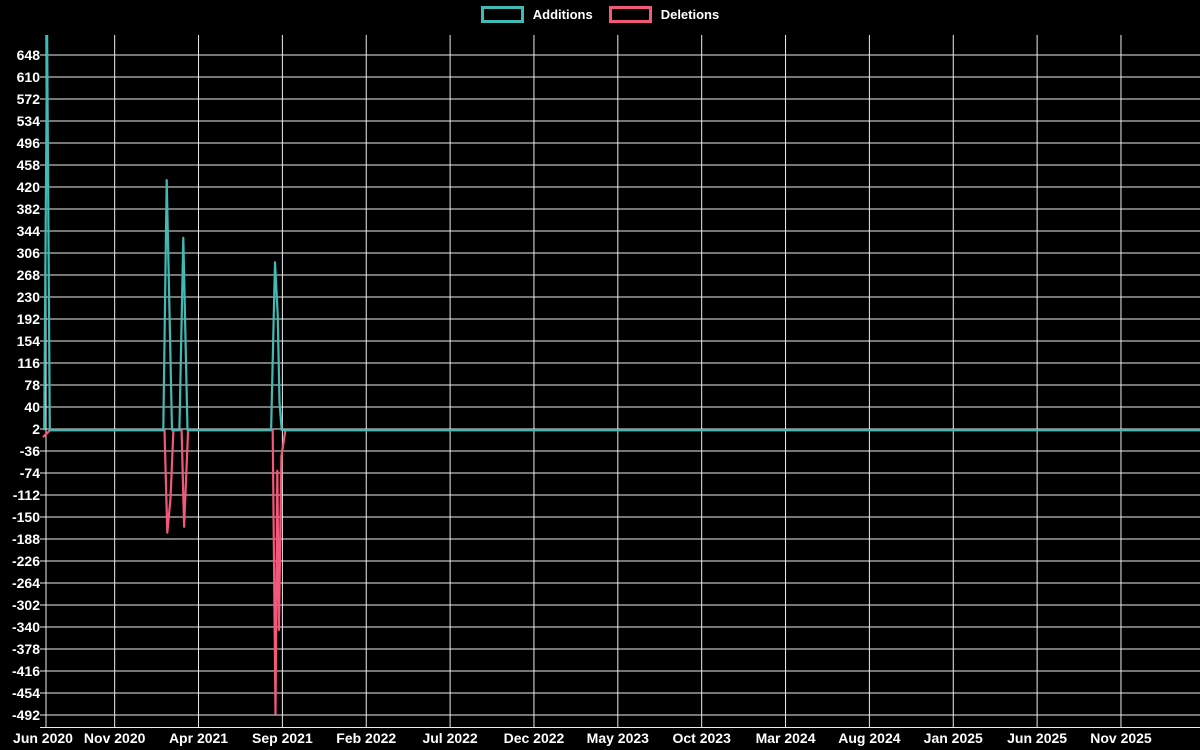  Describe the element at coordinates (26, 583) in the screenshot. I see `y-tick-label: -264` at that location.